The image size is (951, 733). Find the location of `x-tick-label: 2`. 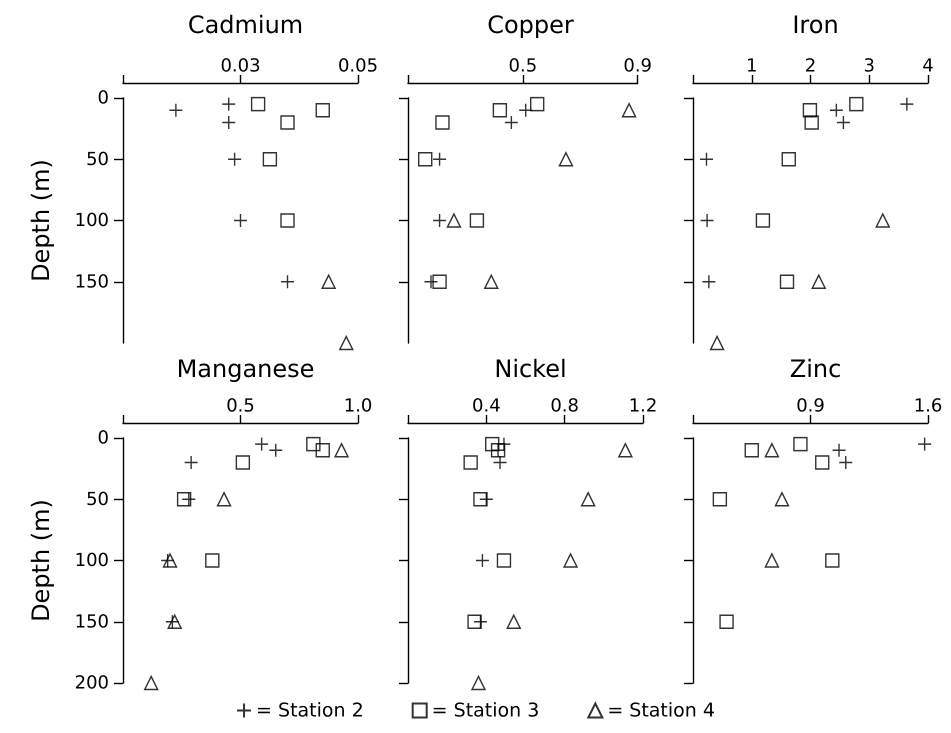

x-tick-label: 2 is located at coordinates (810, 66).